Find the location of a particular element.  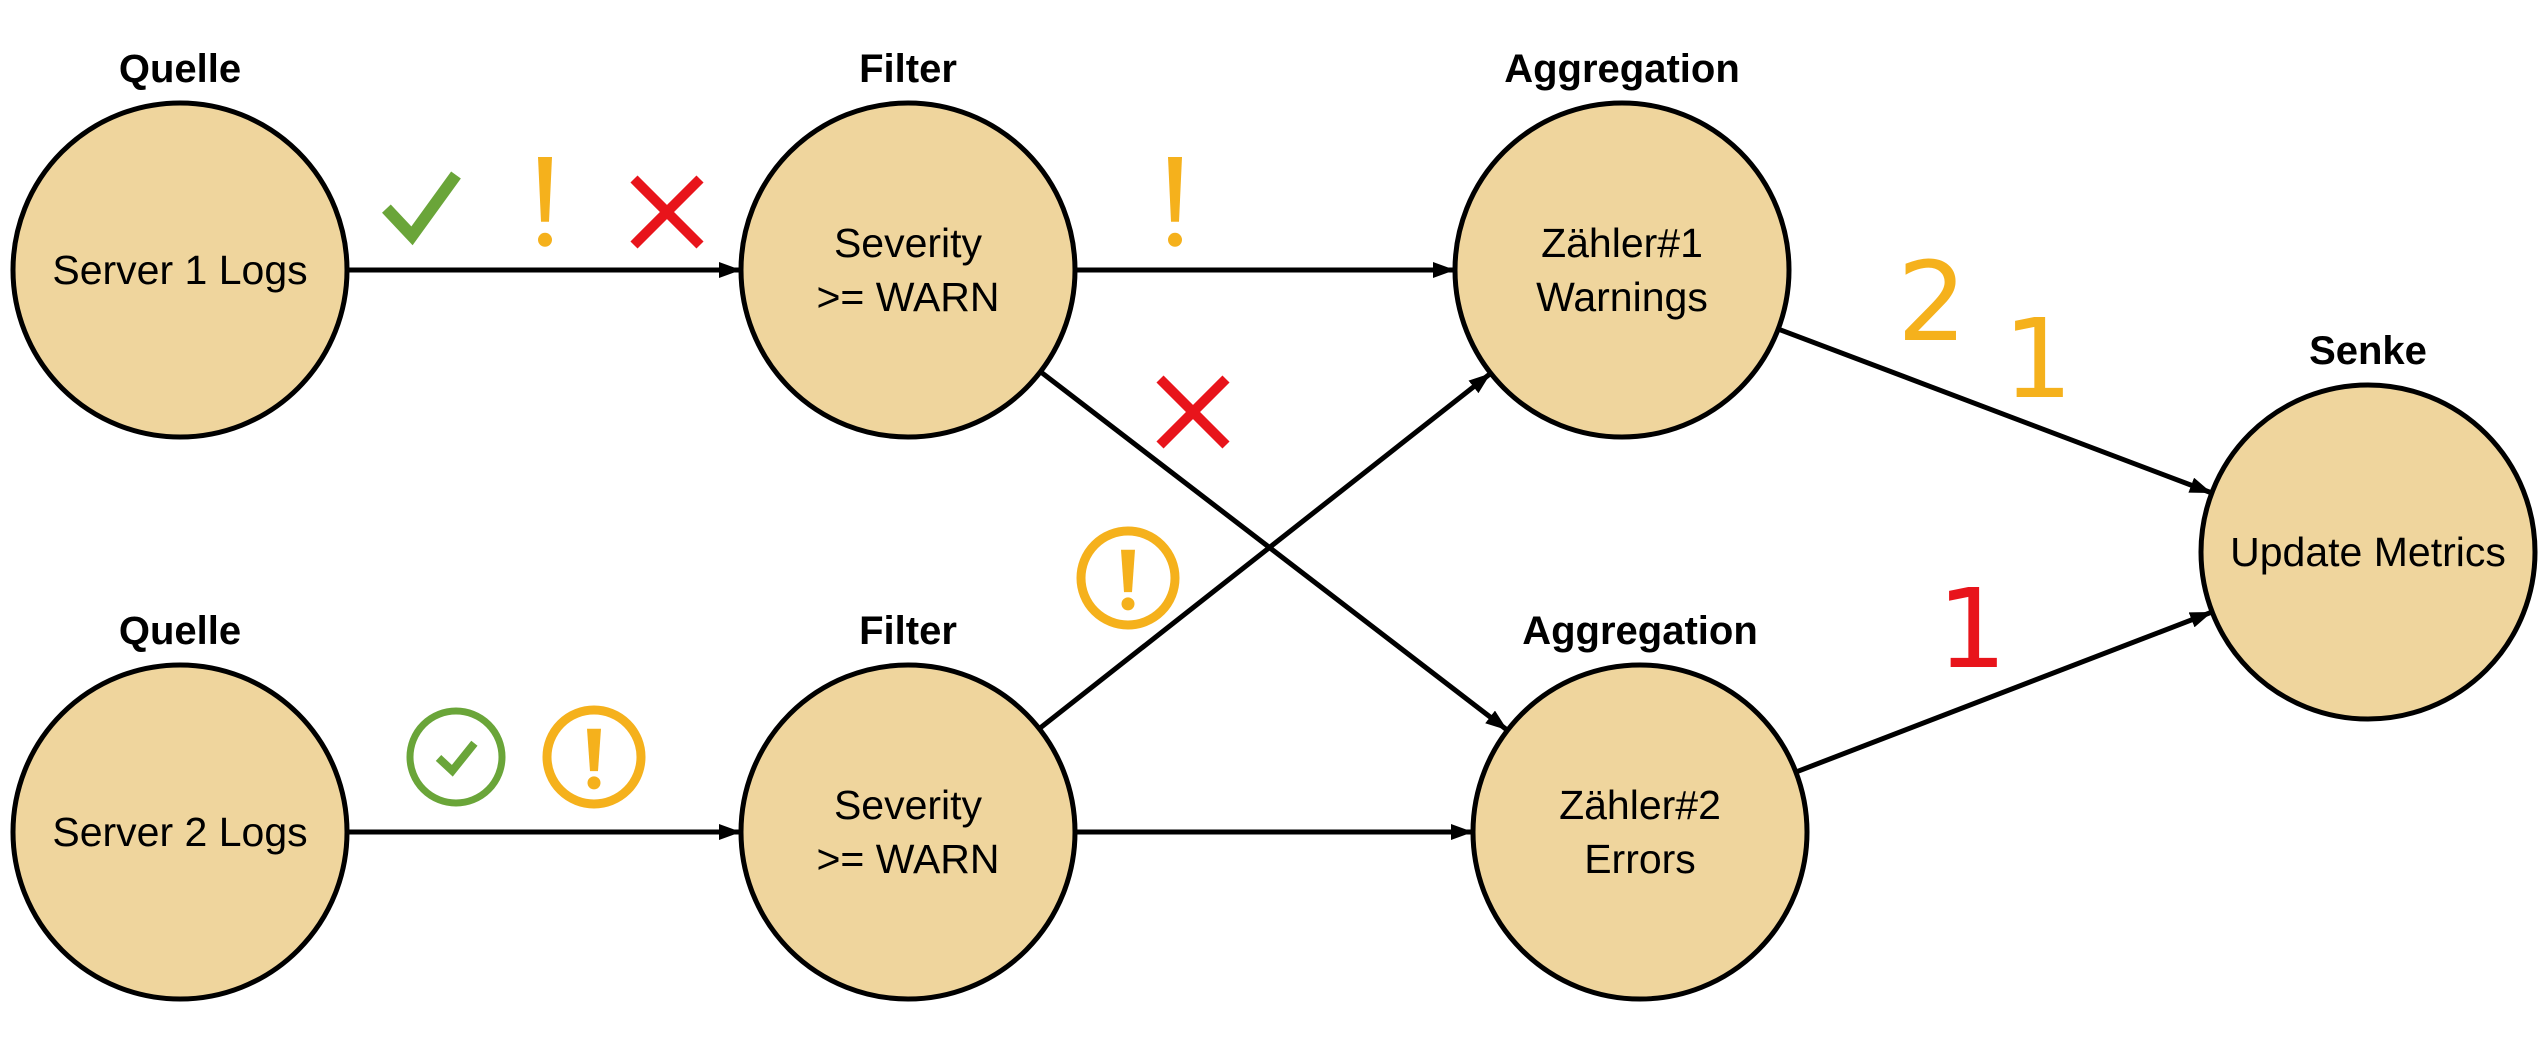

check-icon is located at coordinates (421, 208).